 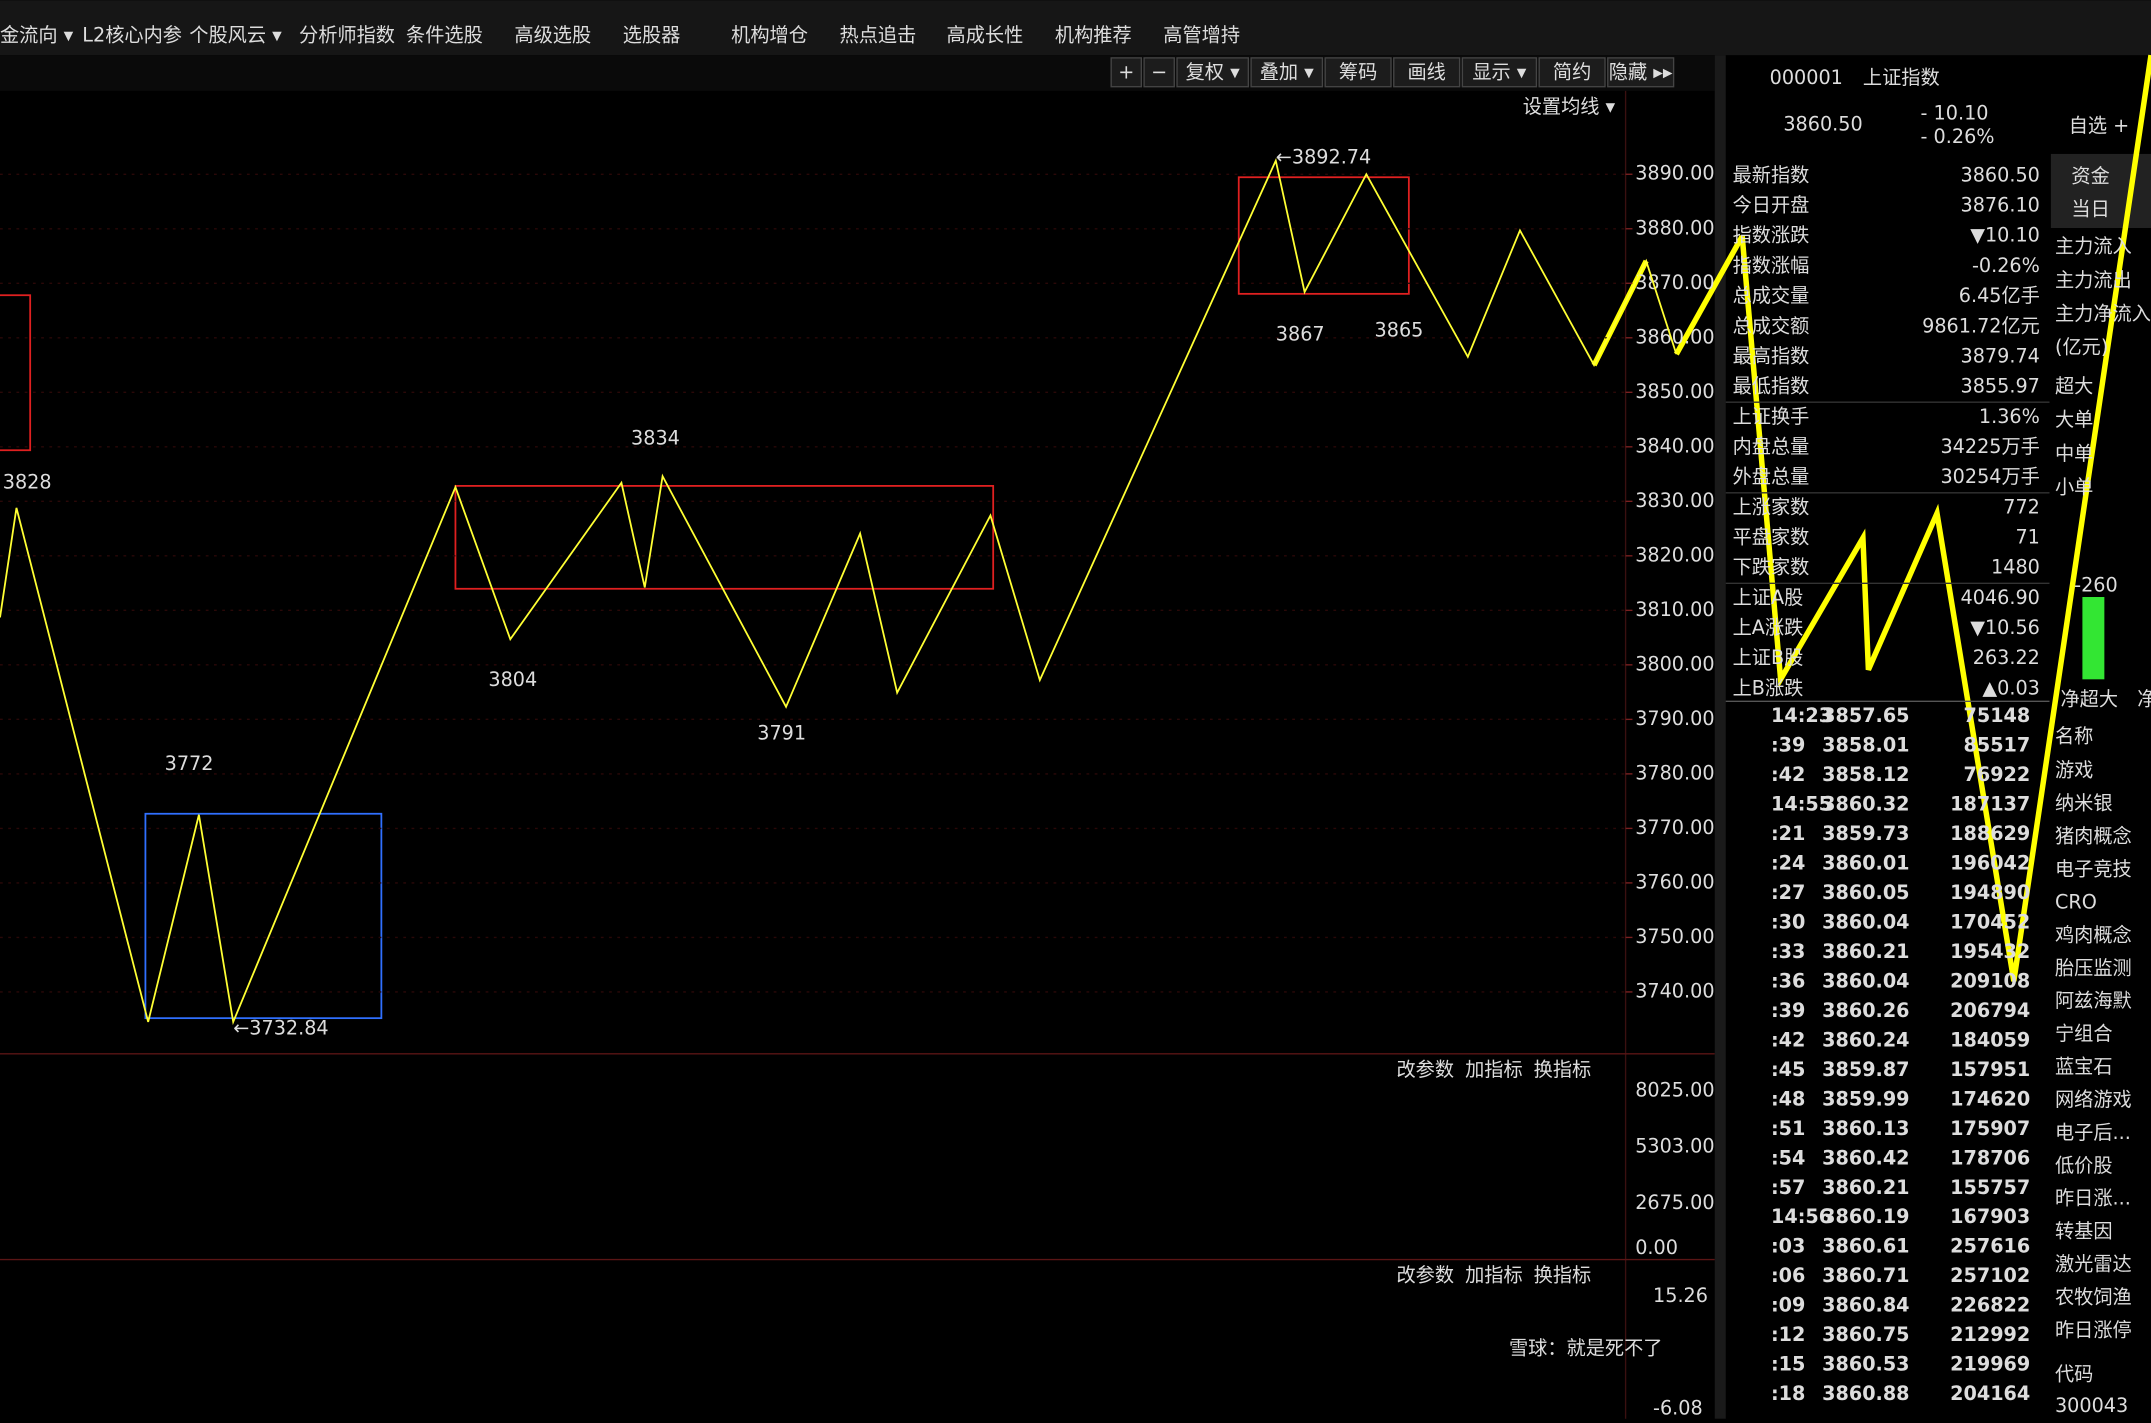 What do you see at coordinates (1771, 265) in the screenshot?
I see `quote-label: 指数涨幅` at bounding box center [1771, 265].